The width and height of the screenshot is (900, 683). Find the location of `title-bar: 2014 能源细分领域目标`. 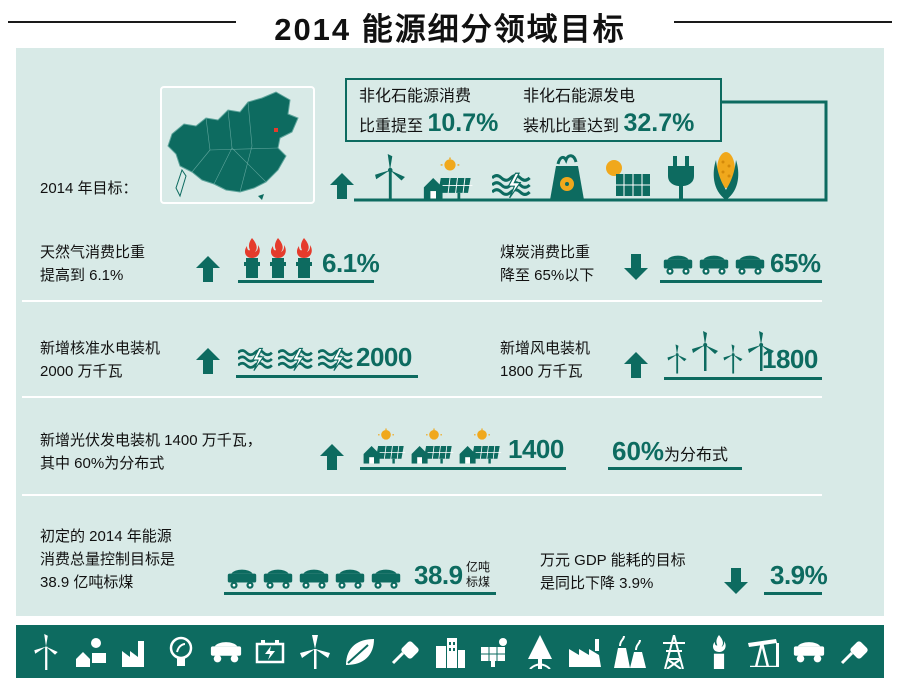

title-bar: 2014 能源细分领域目标 is located at coordinates (450, 23).